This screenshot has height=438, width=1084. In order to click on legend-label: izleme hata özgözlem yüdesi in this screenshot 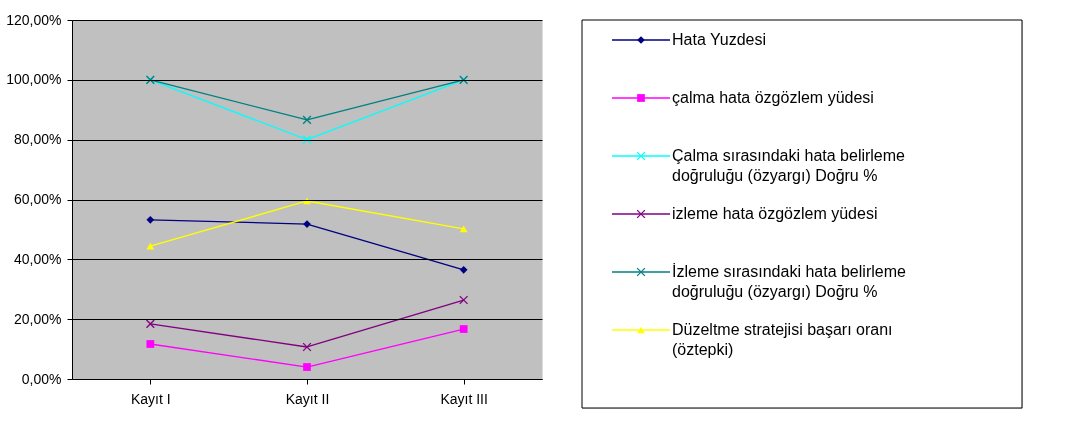, I will do `click(775, 213)`.